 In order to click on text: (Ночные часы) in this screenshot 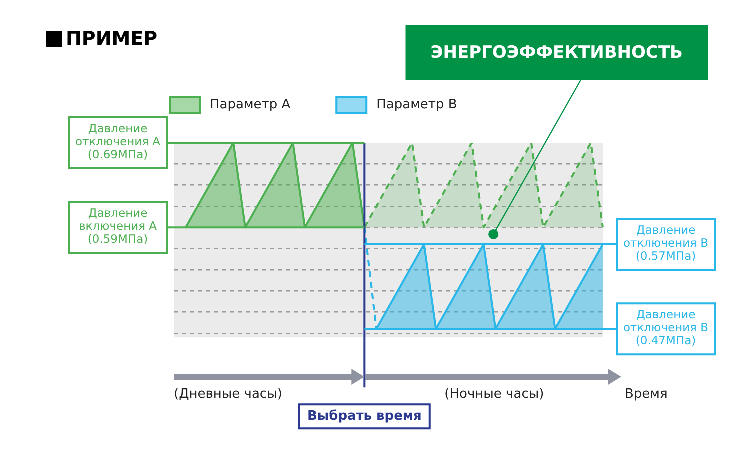, I will do `click(494, 394)`.